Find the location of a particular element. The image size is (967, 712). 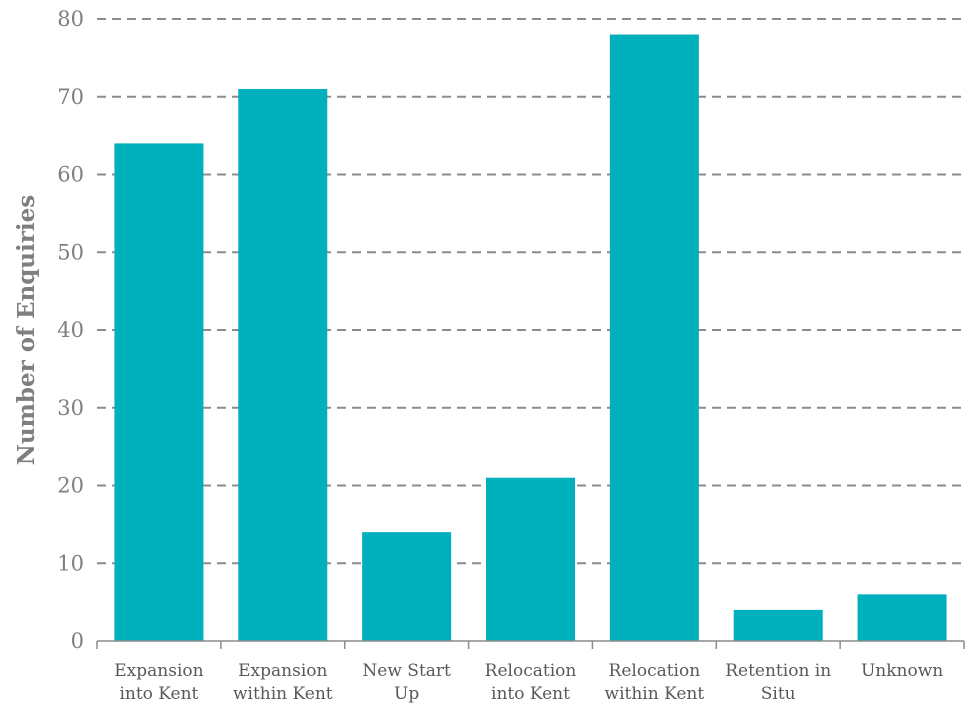

y-tick-label: 60 is located at coordinates (70, 175).